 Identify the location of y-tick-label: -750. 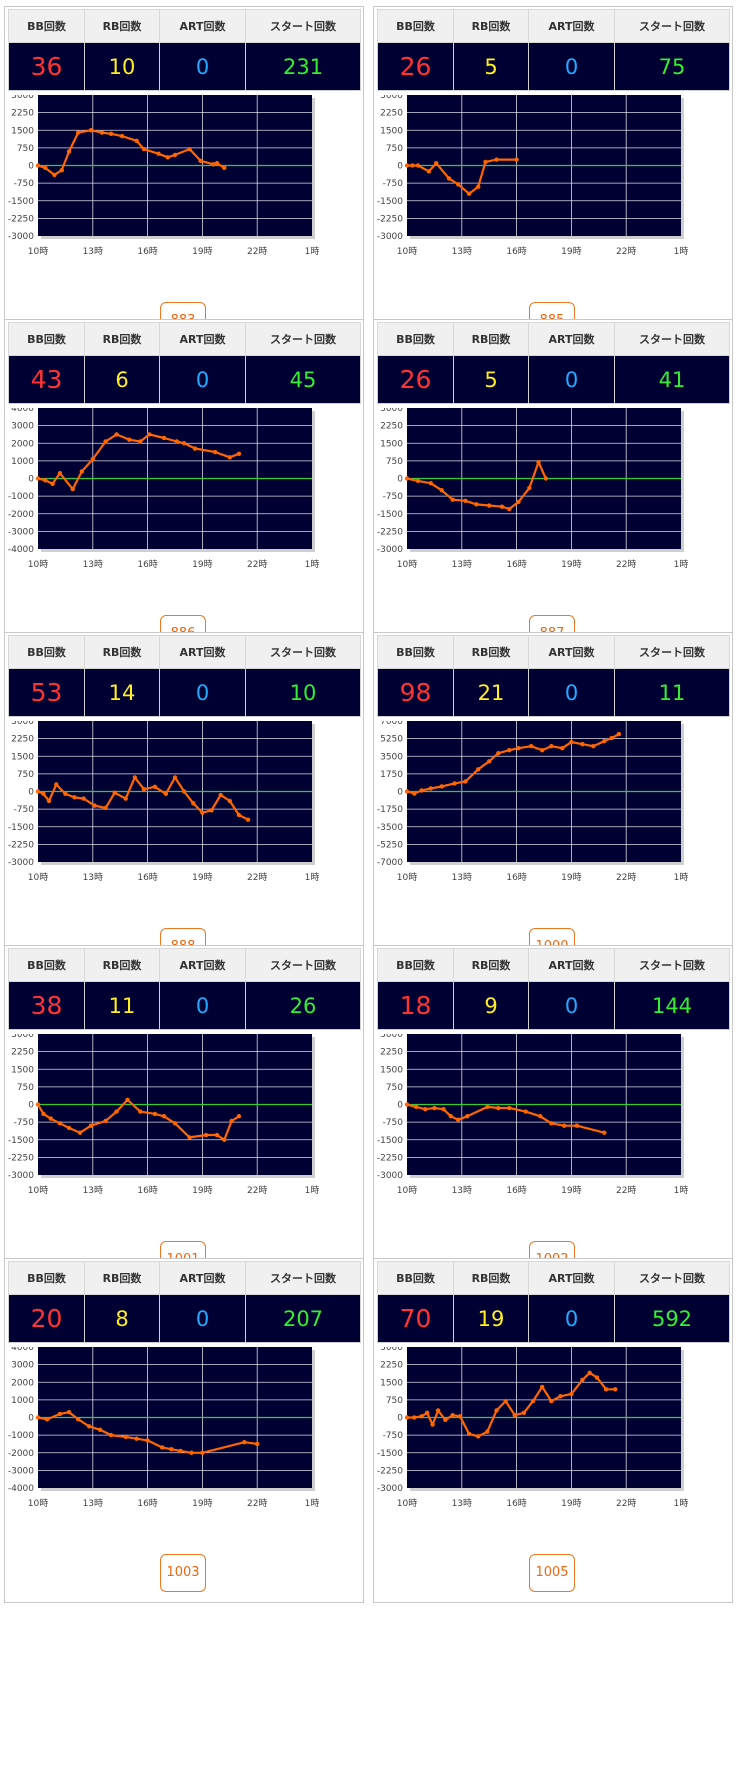
(24, 810).